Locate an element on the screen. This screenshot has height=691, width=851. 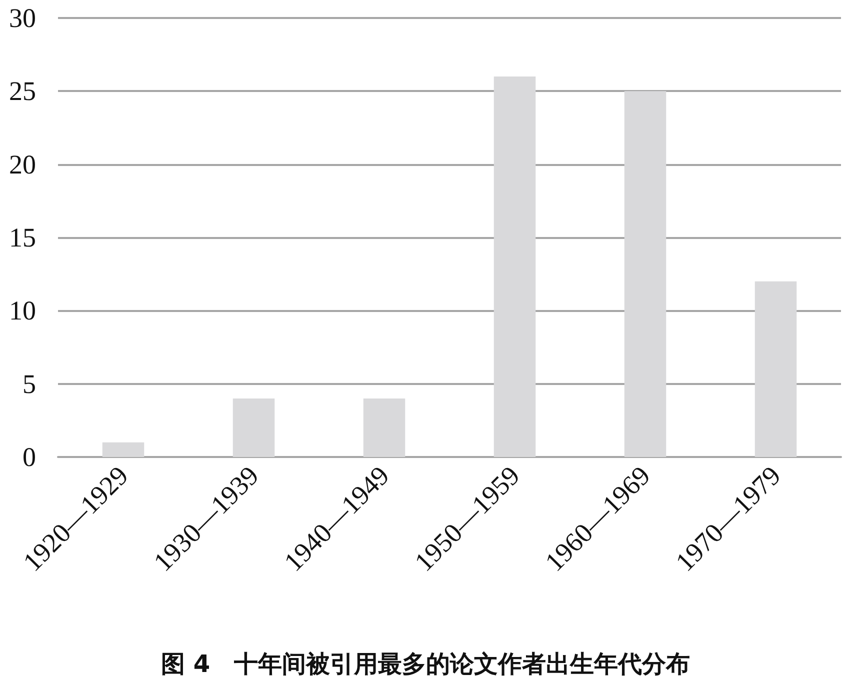
y-tick-label: 20 is located at coordinates (22, 164).